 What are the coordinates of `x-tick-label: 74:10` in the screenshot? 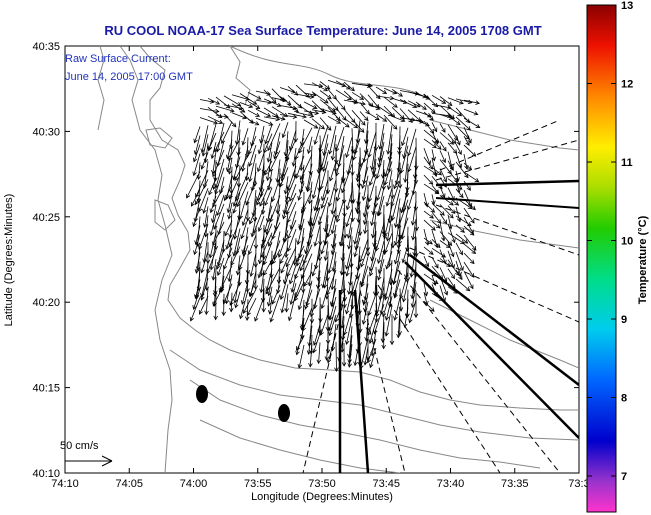 It's located at (65, 484).